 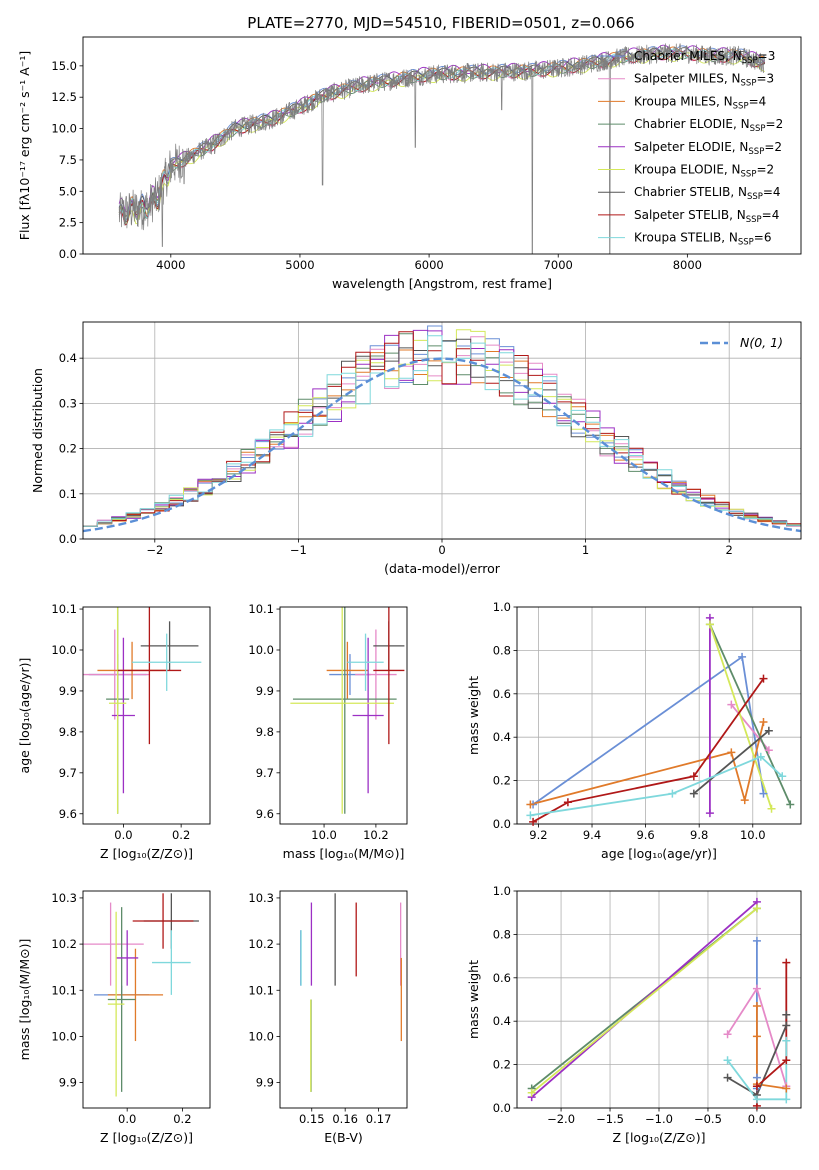 I want to click on legend-name: Chabrier ELODIE, N, so click(x=692, y=124).